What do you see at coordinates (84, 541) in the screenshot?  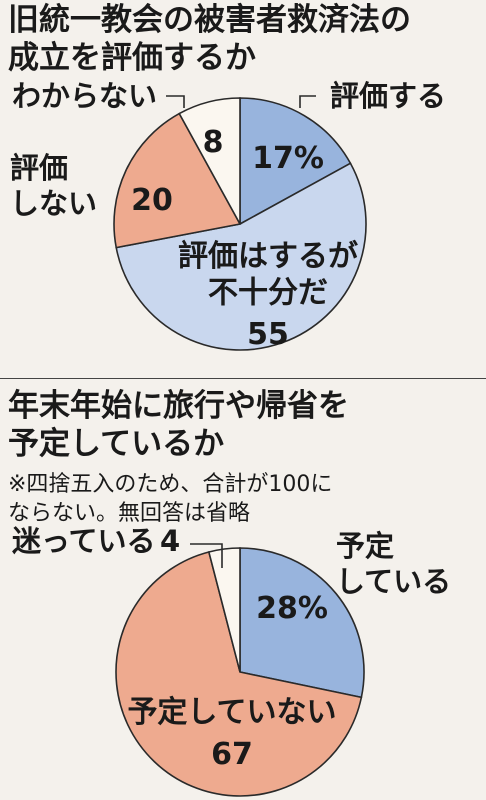 I see `chart2-label-2: 迷っている` at bounding box center [84, 541].